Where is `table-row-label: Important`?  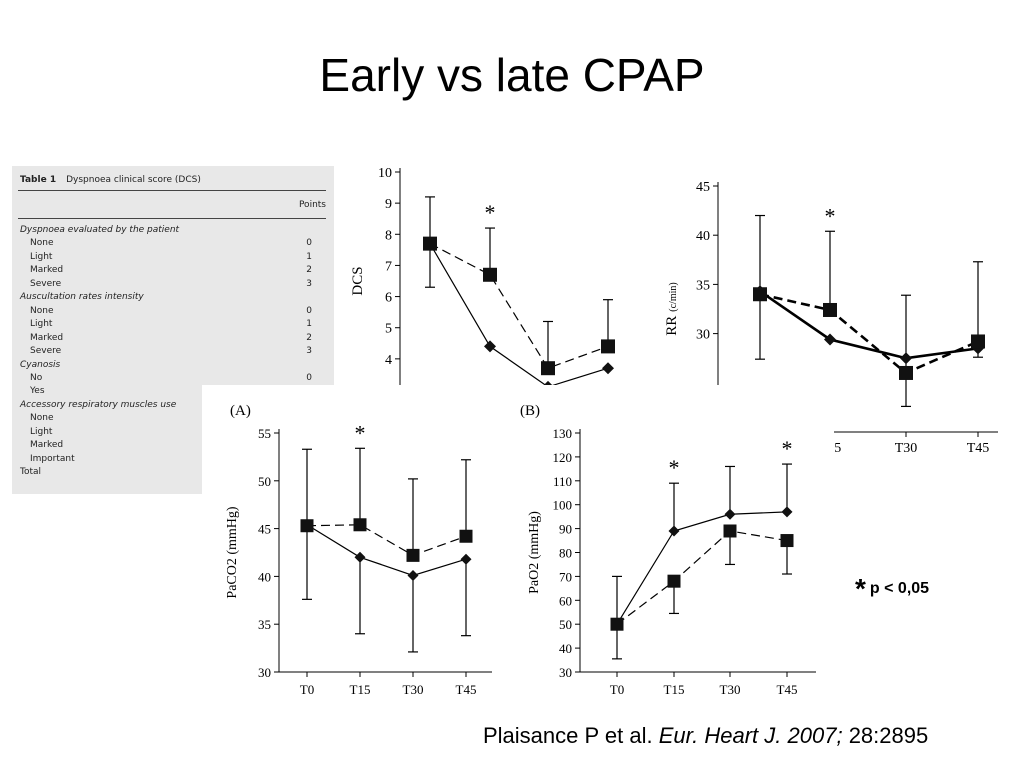 table-row-label: Important is located at coordinates (52, 458).